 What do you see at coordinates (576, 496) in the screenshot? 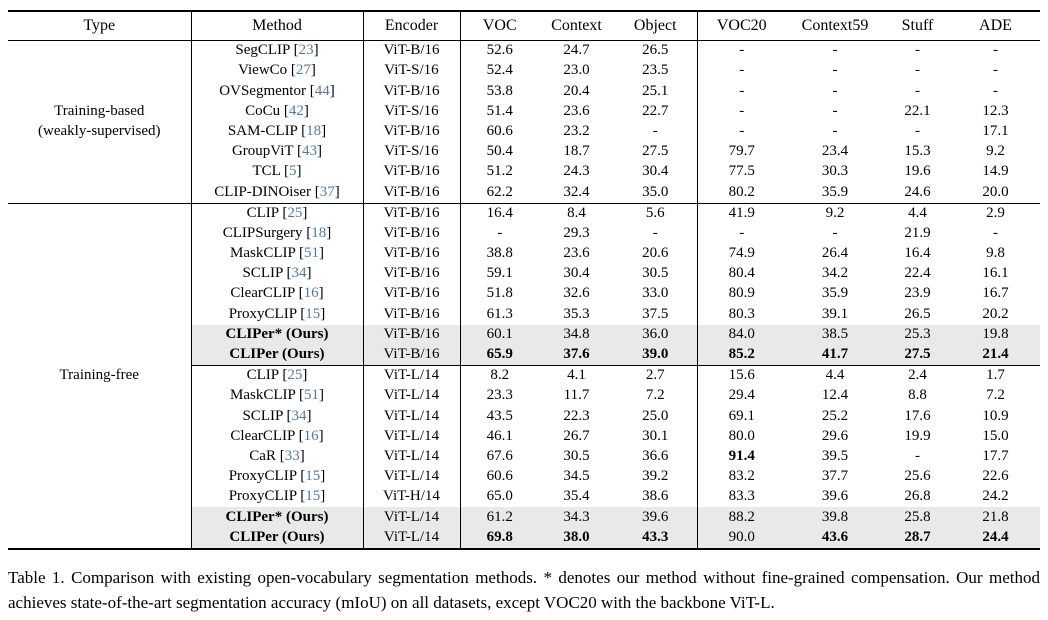
I see `value-cell: 35.4` at bounding box center [576, 496].